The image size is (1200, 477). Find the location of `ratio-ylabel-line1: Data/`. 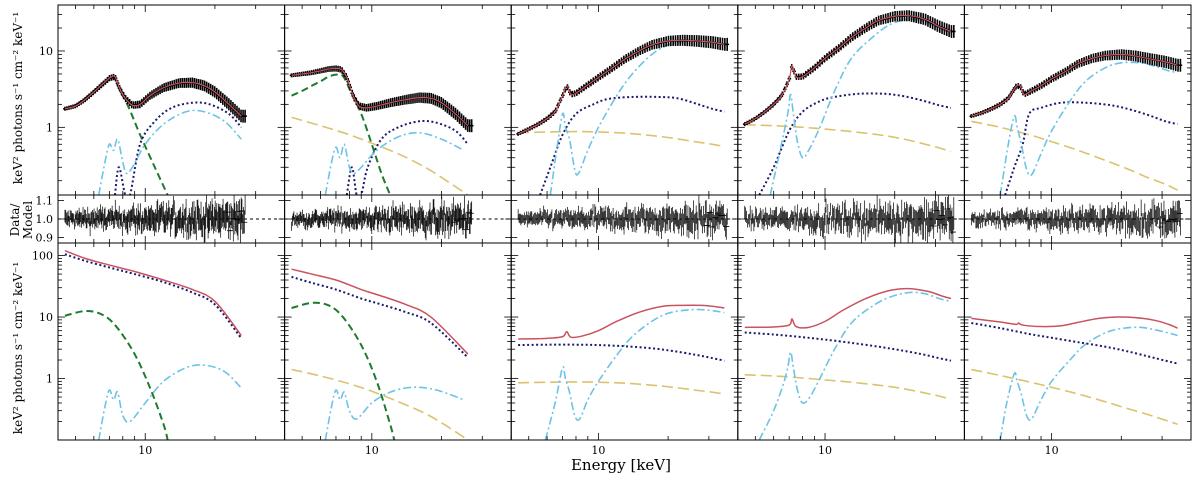

ratio-ylabel-line1: Data/ is located at coordinates (15, 220).